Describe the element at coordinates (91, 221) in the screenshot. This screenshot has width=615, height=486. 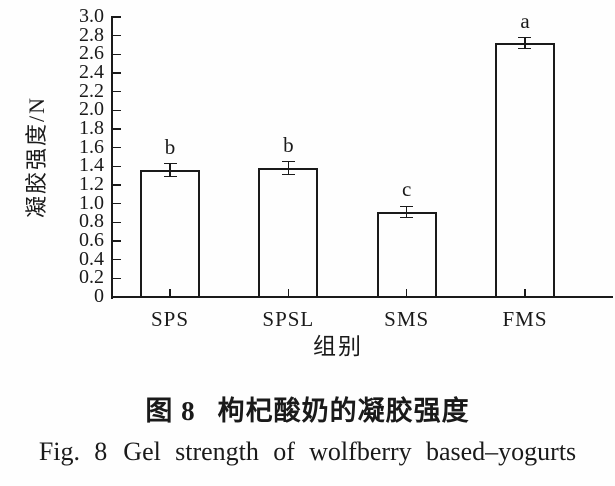
I see `y-tick-label: 0.8` at that location.